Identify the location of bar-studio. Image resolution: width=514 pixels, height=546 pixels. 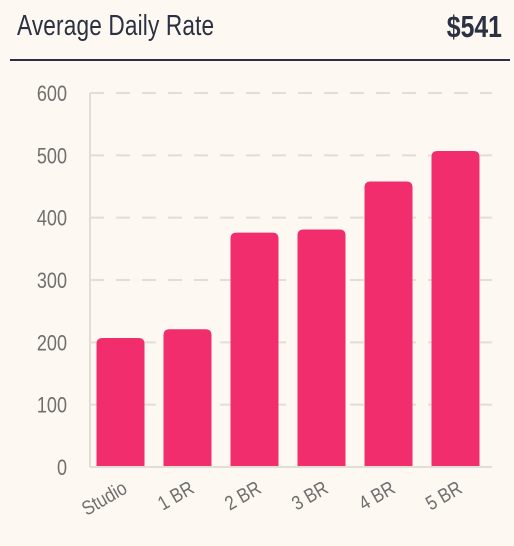
(120, 402).